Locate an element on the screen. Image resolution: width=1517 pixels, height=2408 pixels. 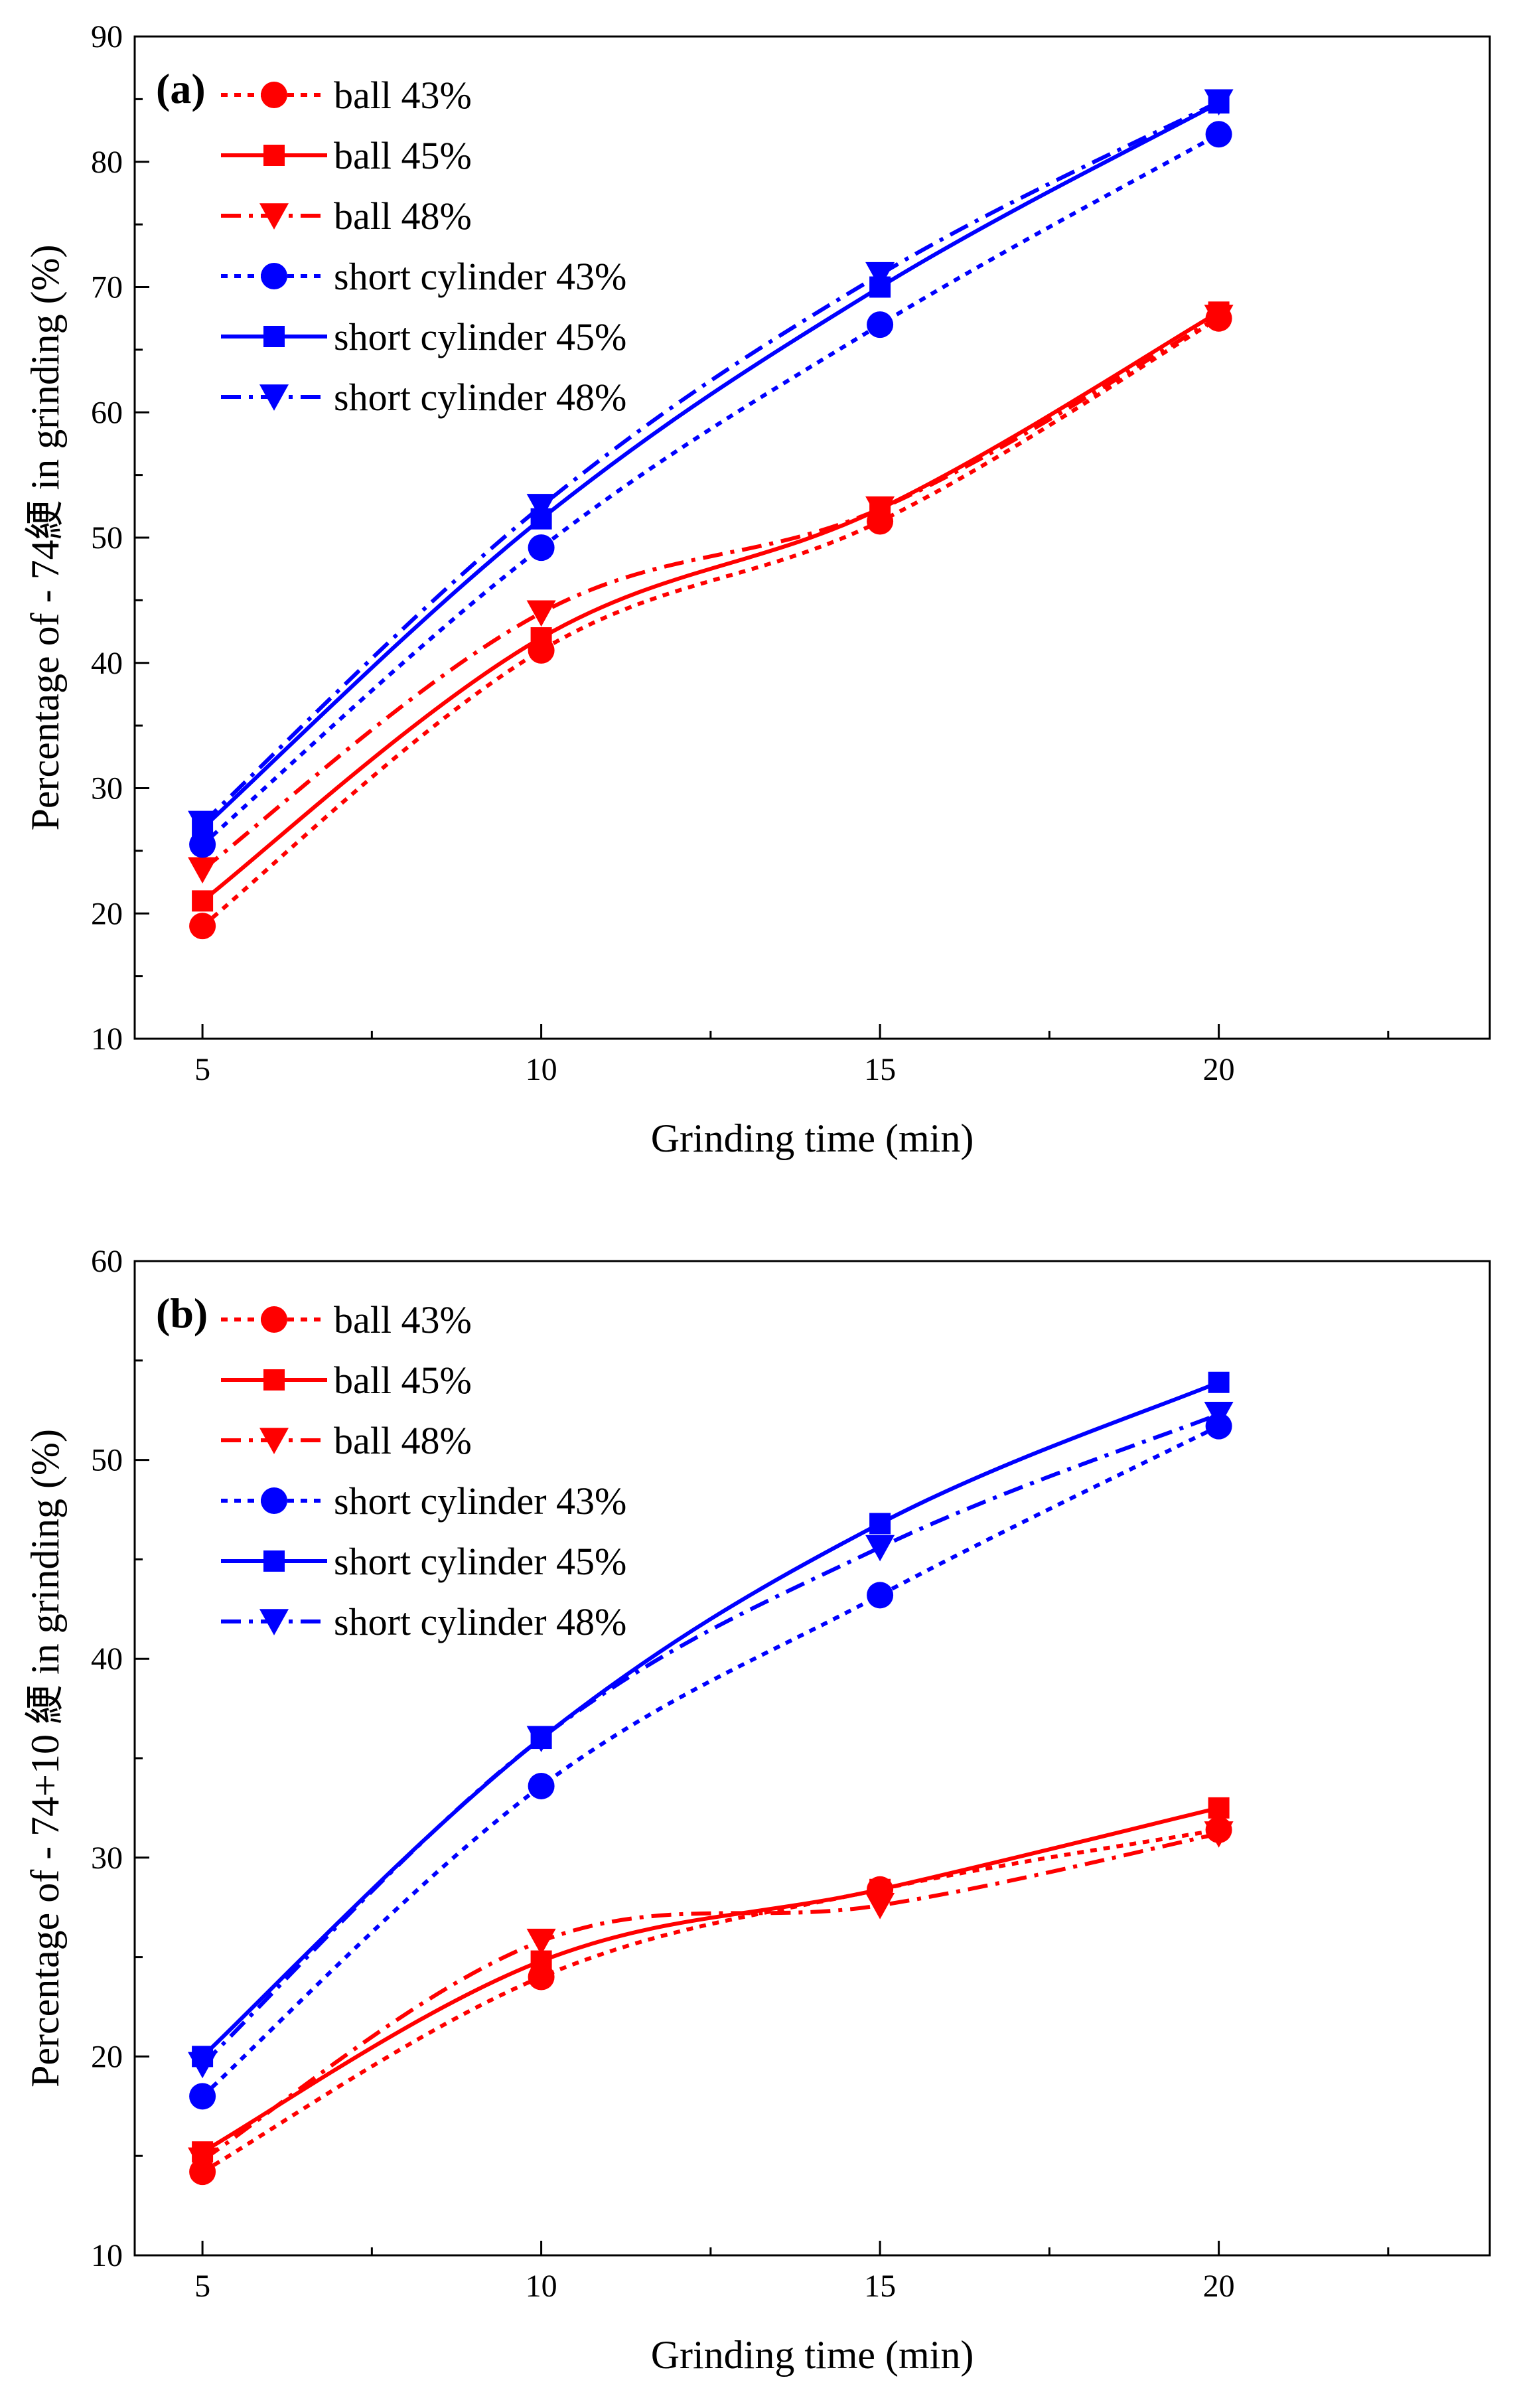
series-ball-45- is located at coordinates (711, 1980).